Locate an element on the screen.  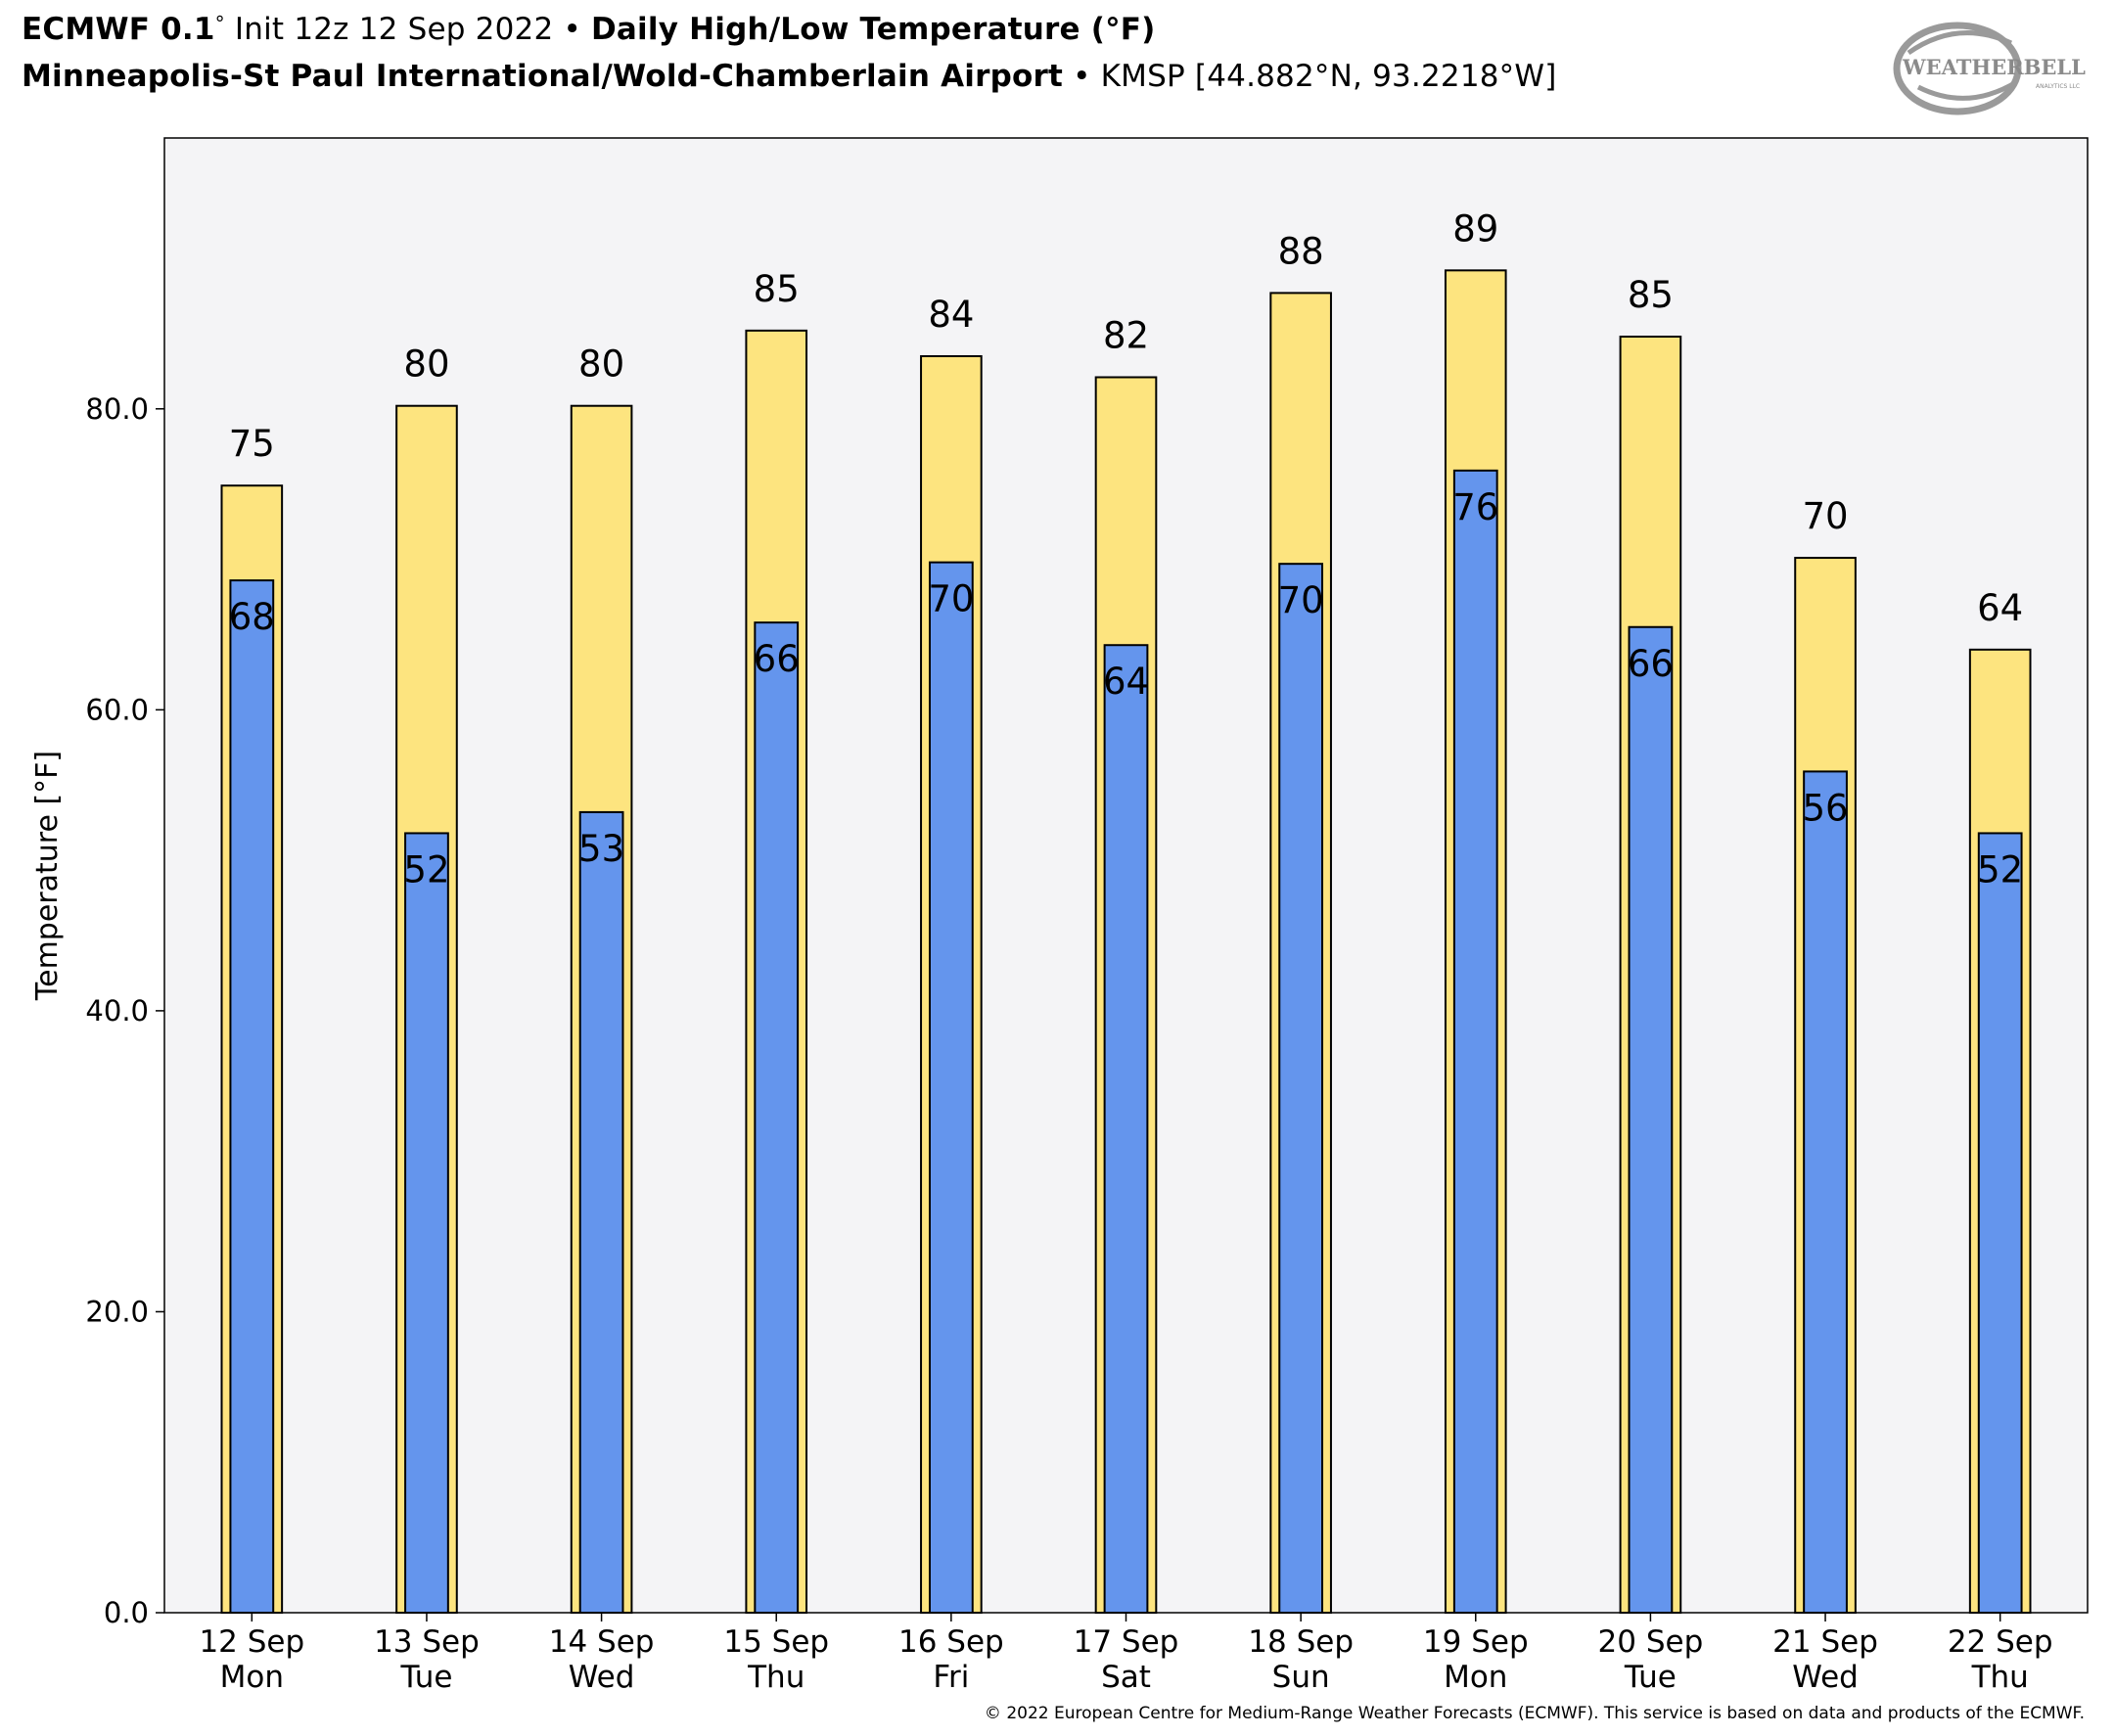
y-tick-label: 0.0 is located at coordinates (126, 1612).